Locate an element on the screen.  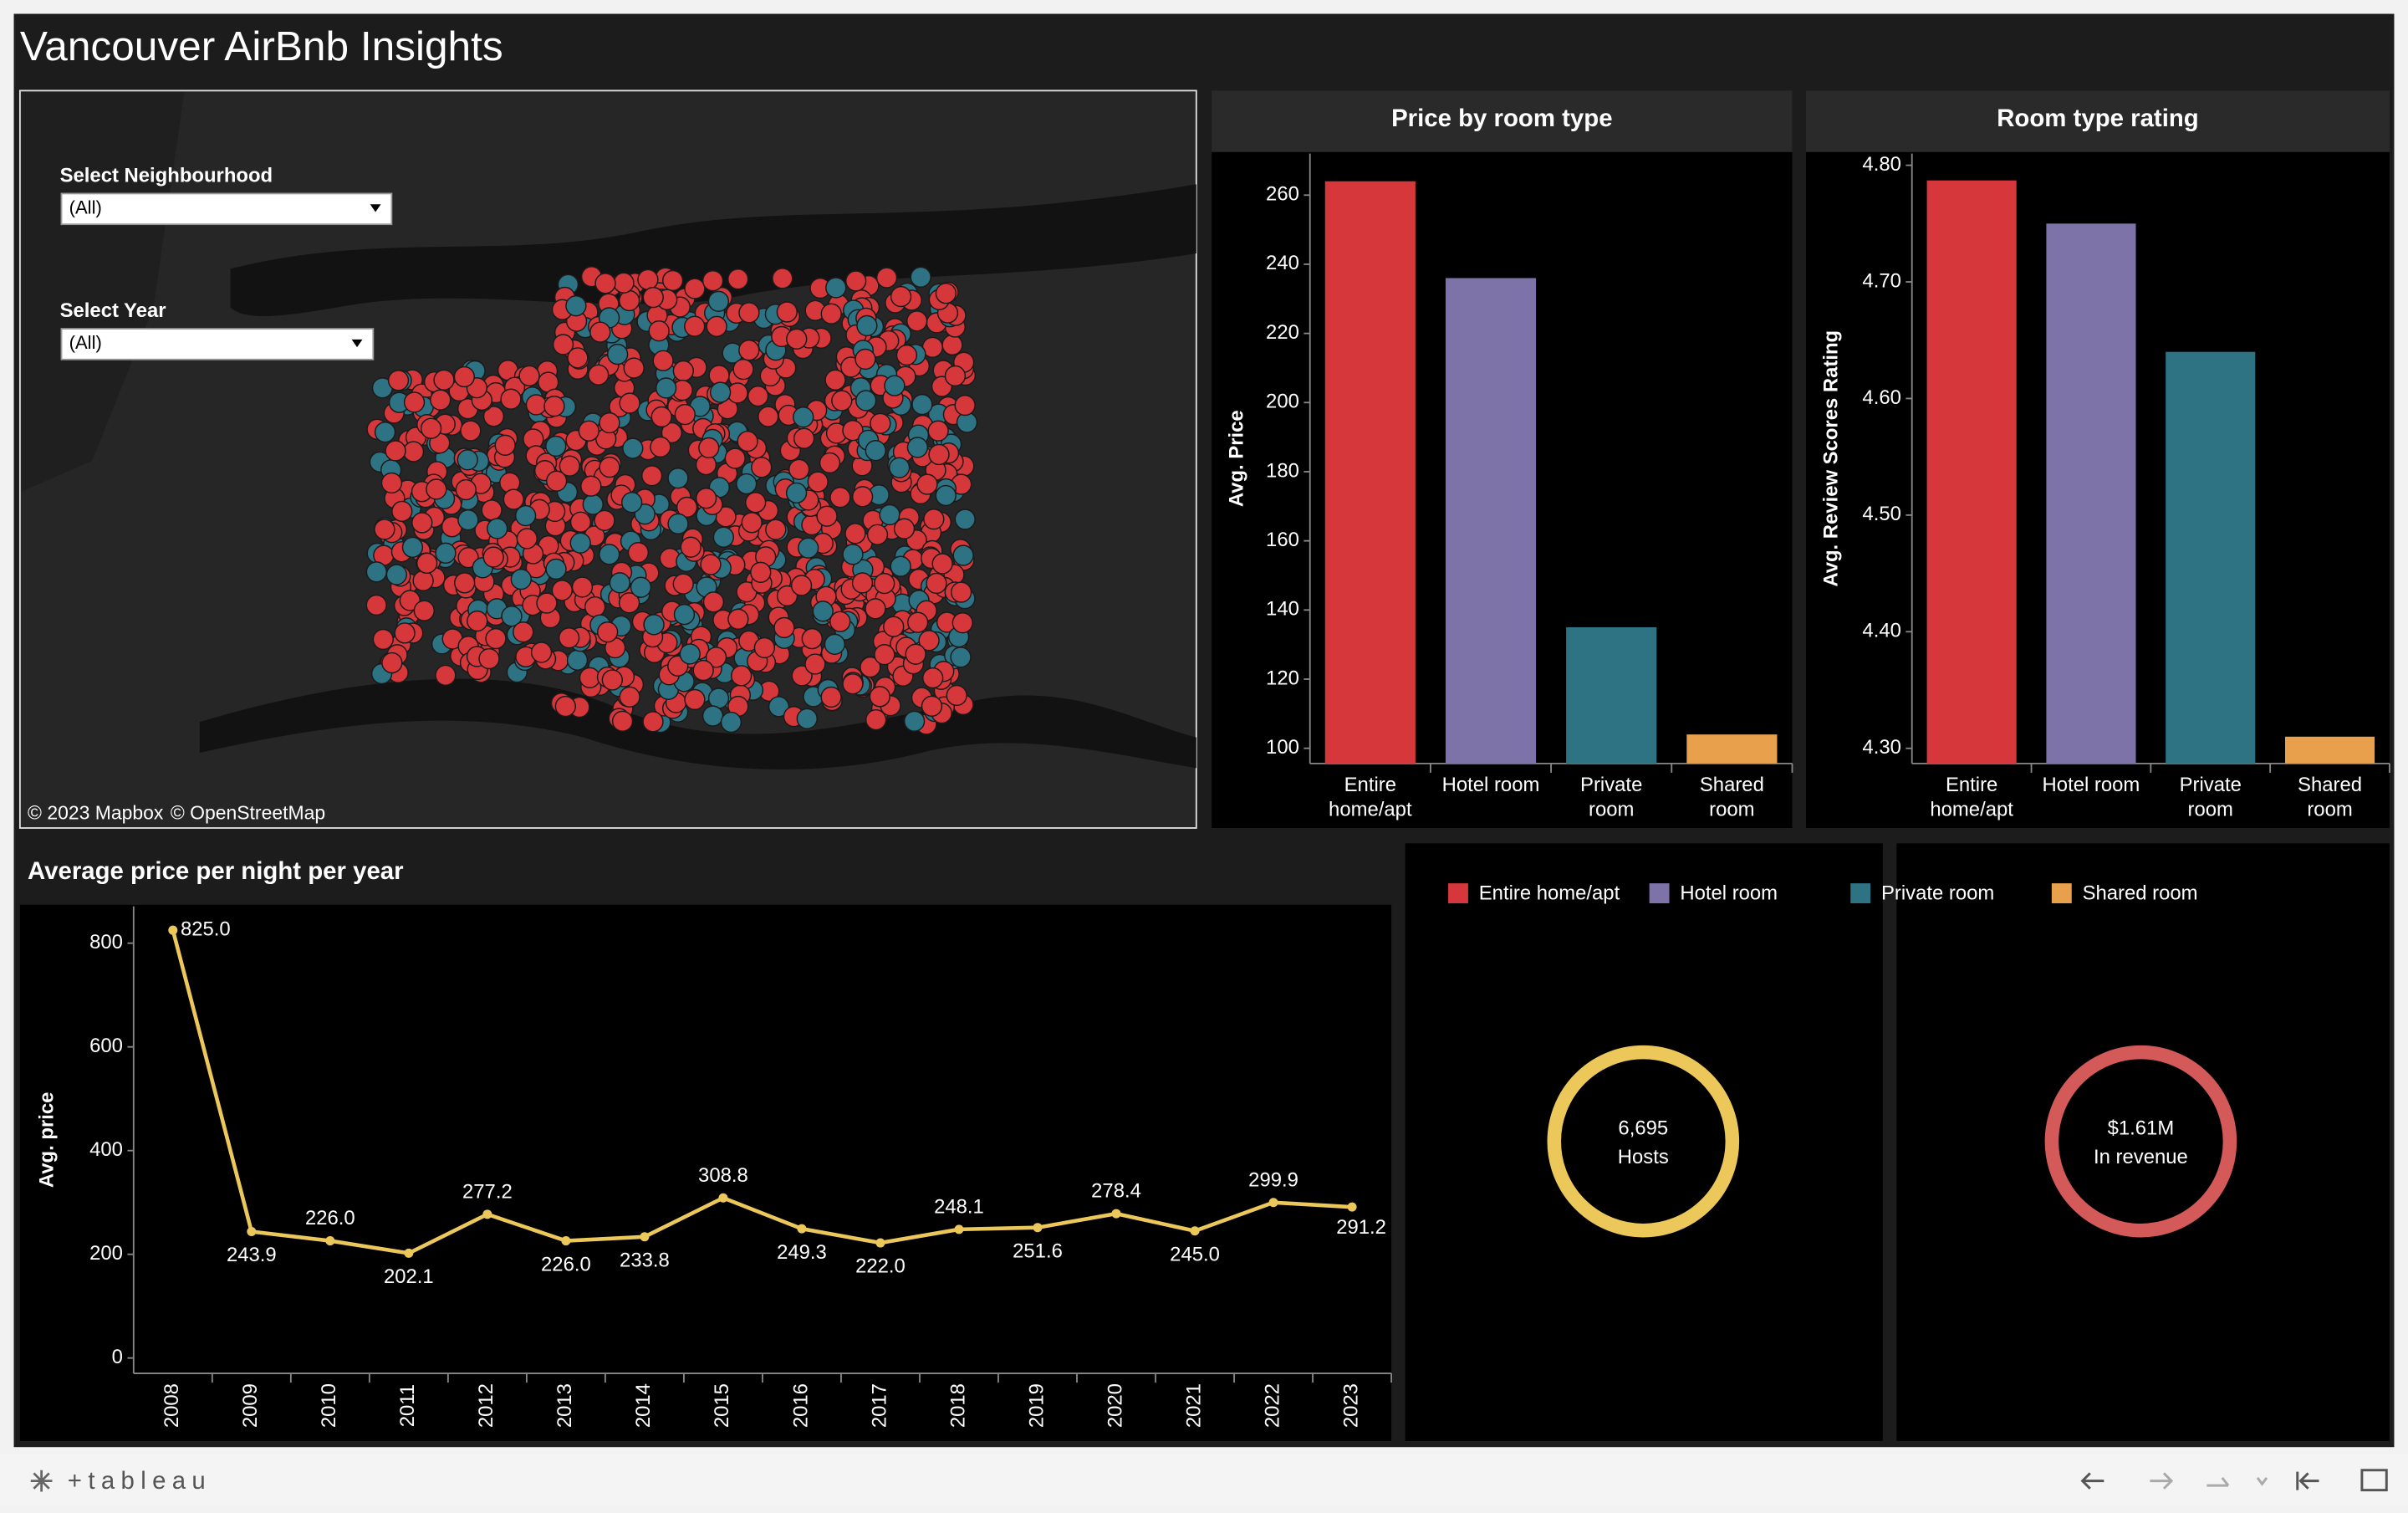
river is located at coordinates (698, 724).